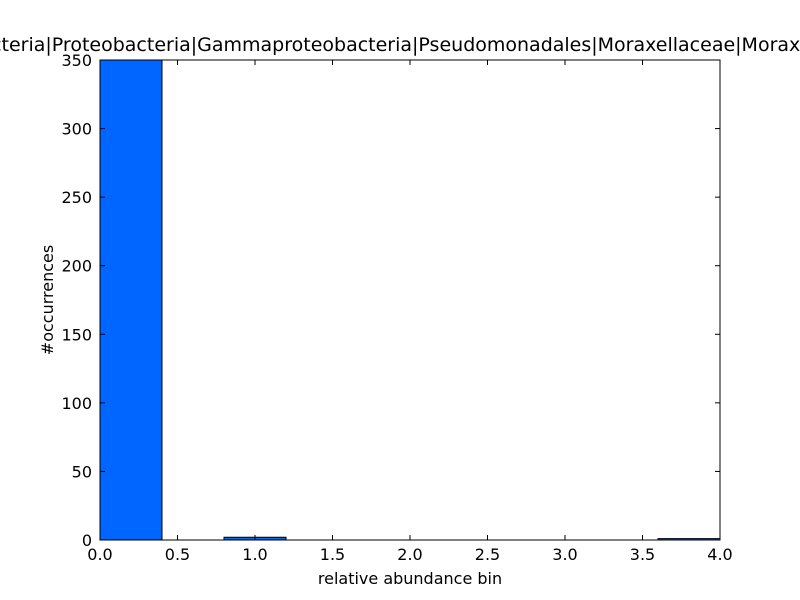  Describe the element at coordinates (332, 554) in the screenshot. I see `x-tick-label: 1.5` at that location.